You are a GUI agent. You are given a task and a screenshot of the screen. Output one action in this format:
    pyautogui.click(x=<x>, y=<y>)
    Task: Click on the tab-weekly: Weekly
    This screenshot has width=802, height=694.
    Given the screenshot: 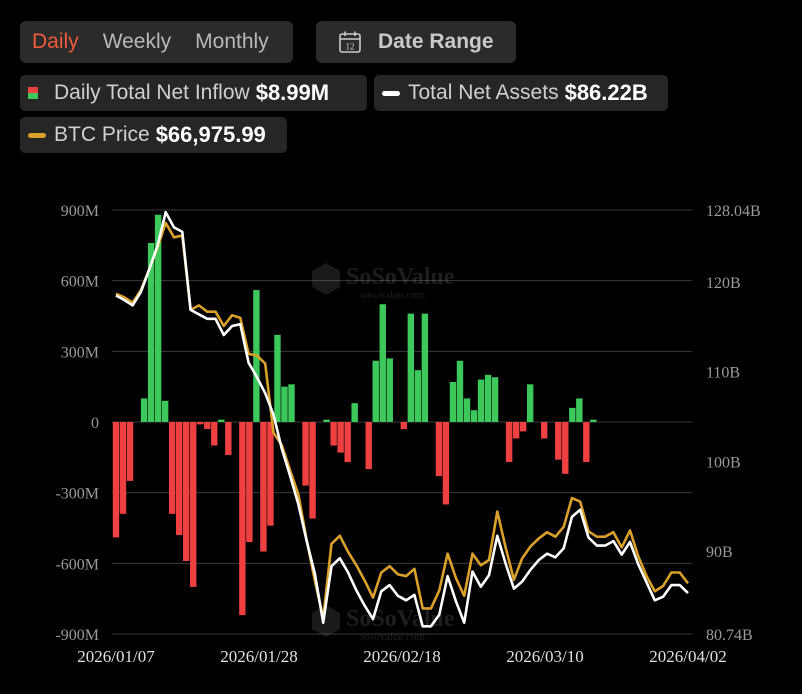 What is the action you would take?
    pyautogui.click(x=137, y=41)
    